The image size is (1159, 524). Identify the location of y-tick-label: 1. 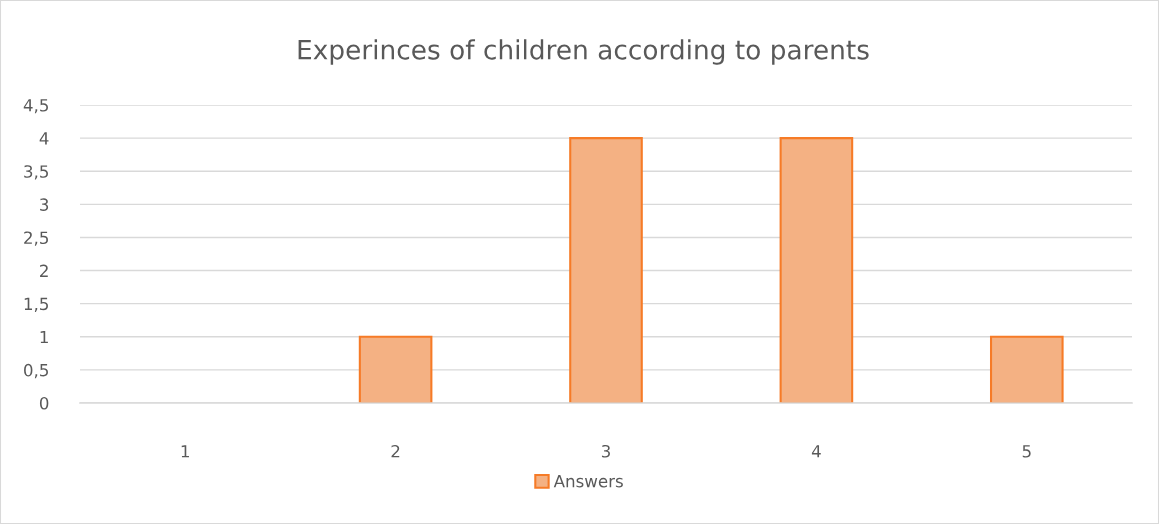
(44, 337).